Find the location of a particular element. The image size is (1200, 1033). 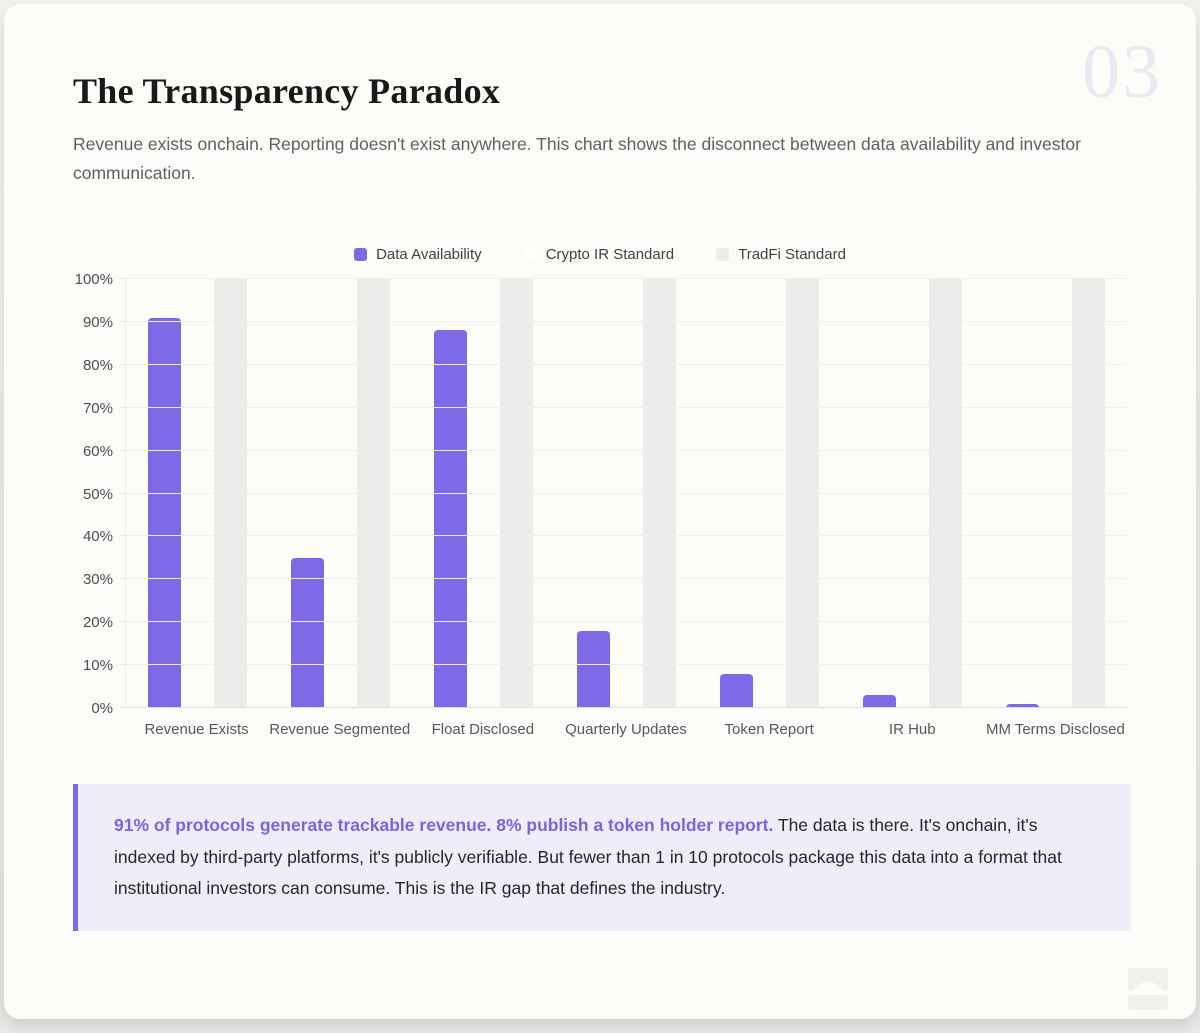

x-axis-label-float-disclosed: Float Disclosed is located at coordinates (483, 729).